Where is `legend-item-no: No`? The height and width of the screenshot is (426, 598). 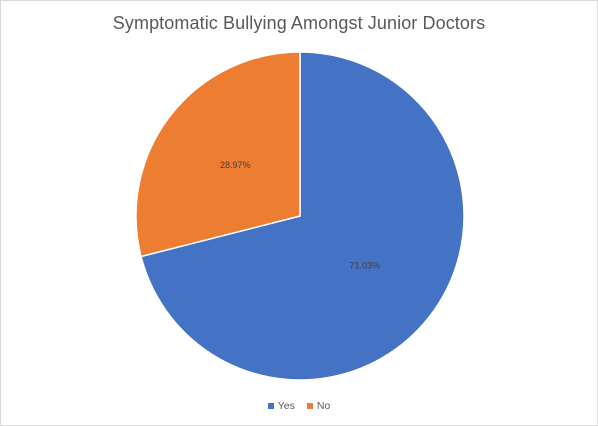
legend-item-no: No is located at coordinates (318, 406).